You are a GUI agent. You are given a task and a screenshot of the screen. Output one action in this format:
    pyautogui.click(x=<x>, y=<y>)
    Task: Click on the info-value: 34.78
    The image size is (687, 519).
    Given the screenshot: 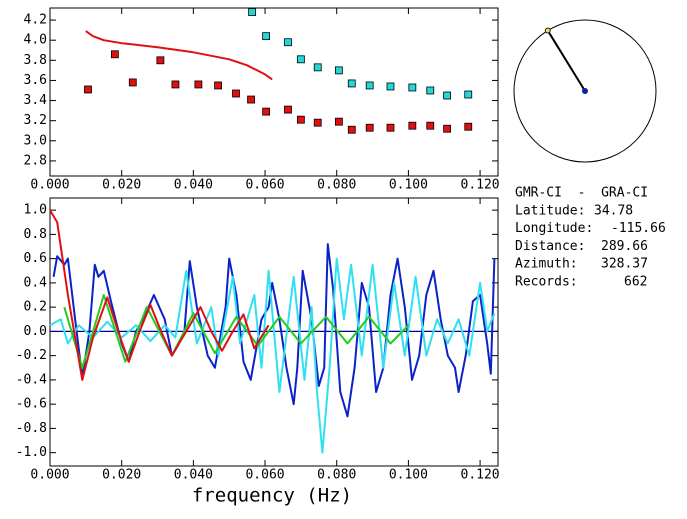 What is the action you would take?
    pyautogui.click(x=613, y=211)
    